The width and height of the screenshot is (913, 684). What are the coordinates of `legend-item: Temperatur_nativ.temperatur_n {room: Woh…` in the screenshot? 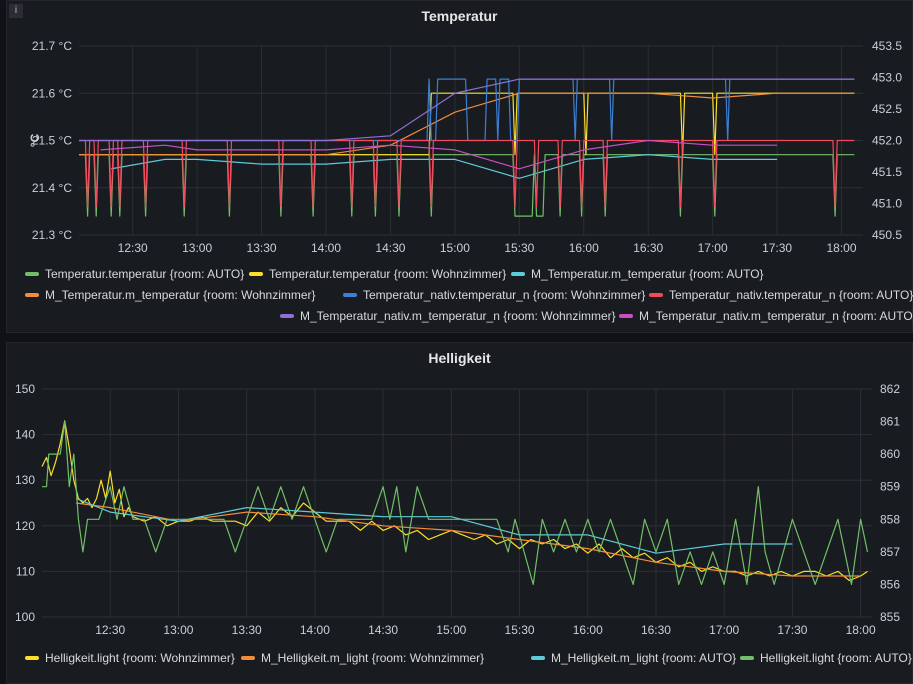 It's located at (494, 295).